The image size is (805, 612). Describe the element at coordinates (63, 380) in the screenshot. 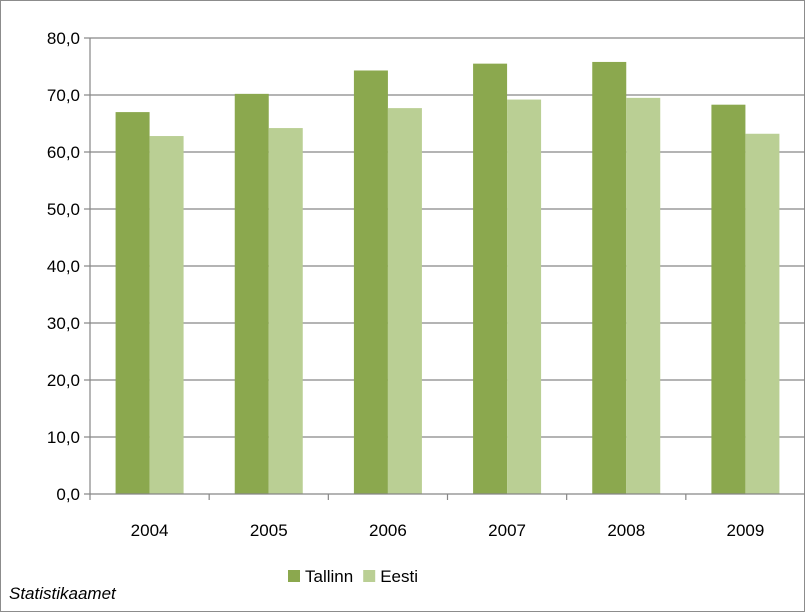

I see `y-tick-label: 20,0` at that location.